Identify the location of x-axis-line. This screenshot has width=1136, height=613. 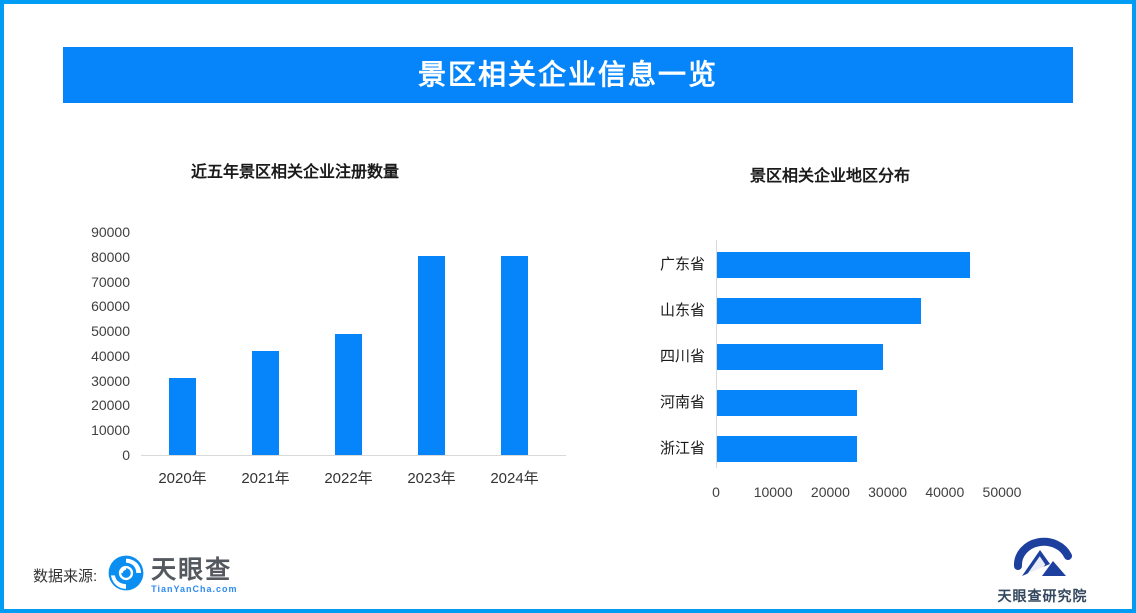
(353, 455).